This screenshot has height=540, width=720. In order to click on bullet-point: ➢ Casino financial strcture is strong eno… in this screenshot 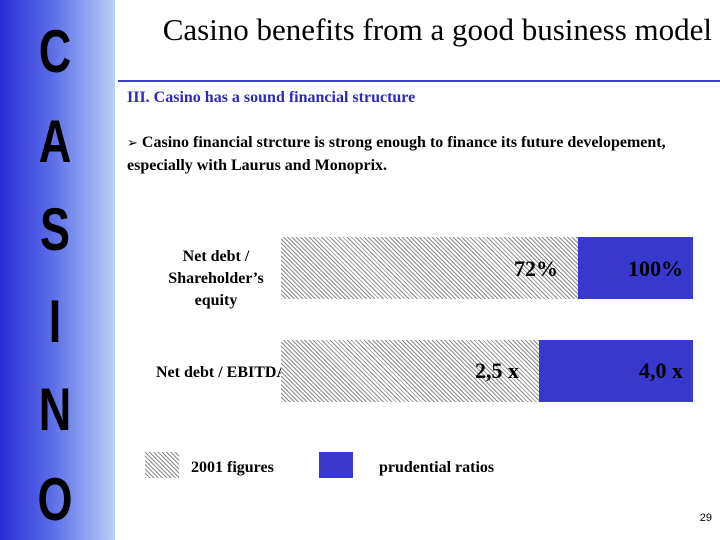, I will do `click(407, 154)`.